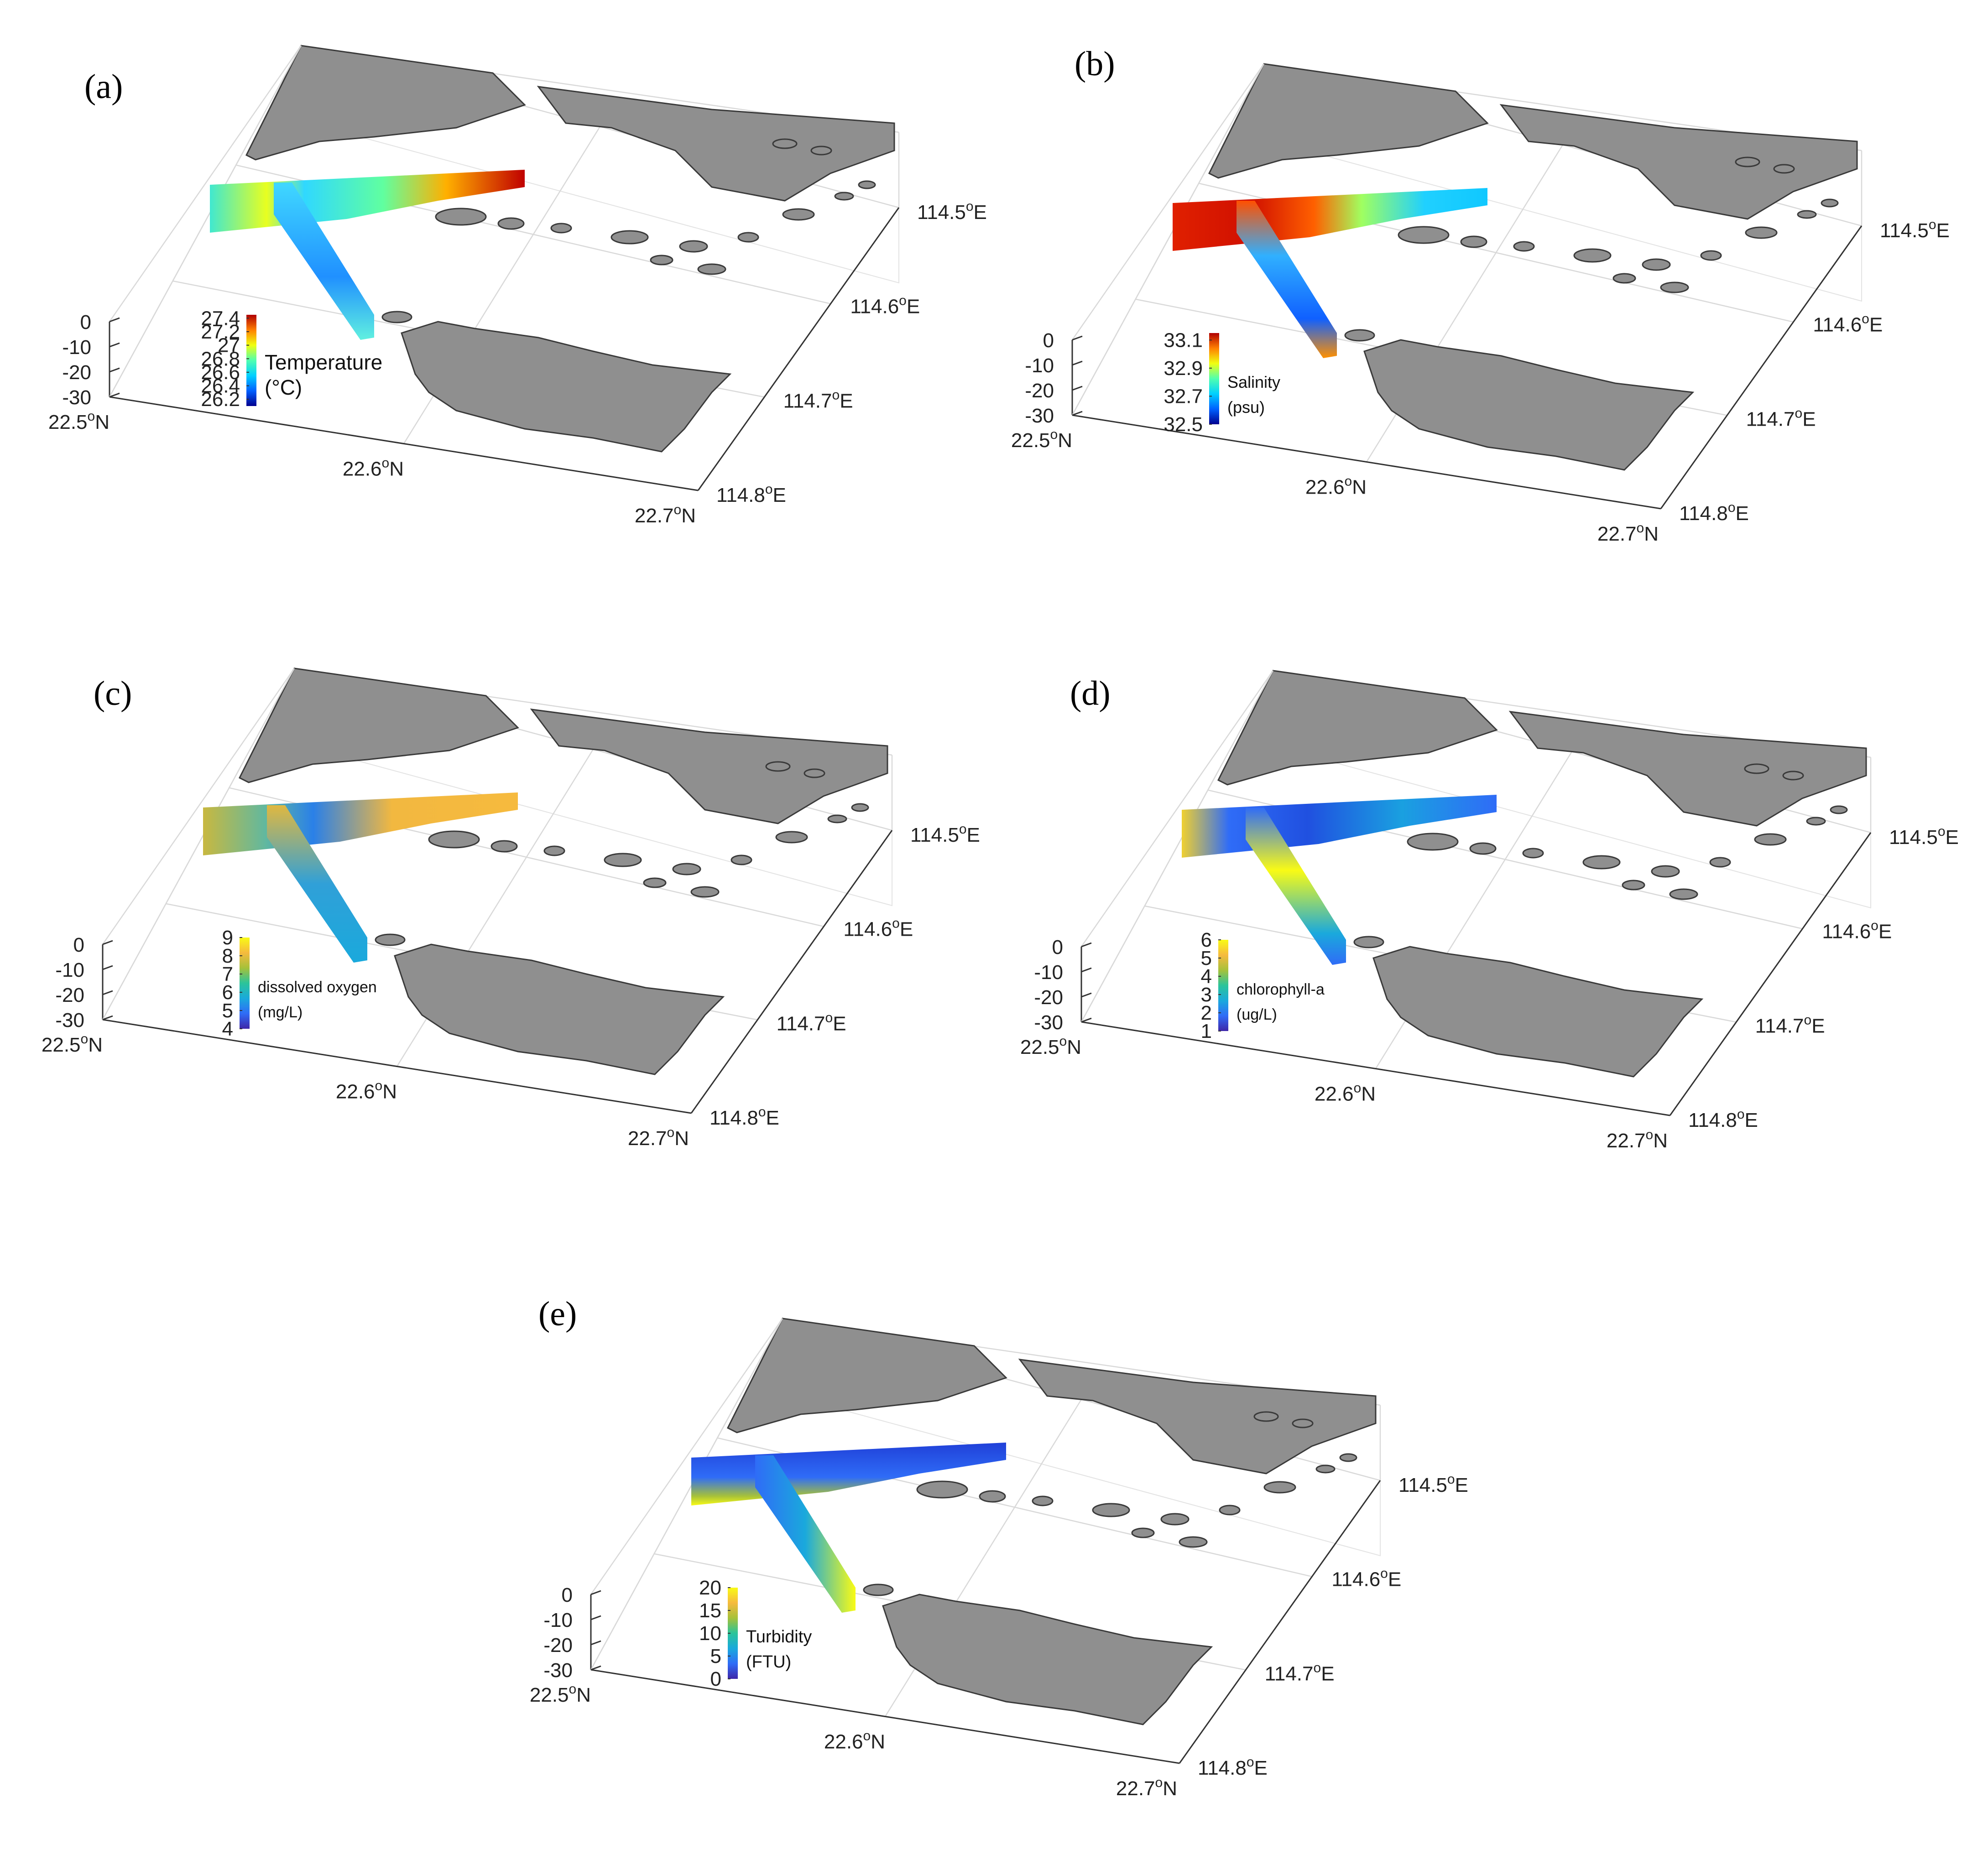  I want to click on colorbar-tick-label: 27, so click(229, 345).